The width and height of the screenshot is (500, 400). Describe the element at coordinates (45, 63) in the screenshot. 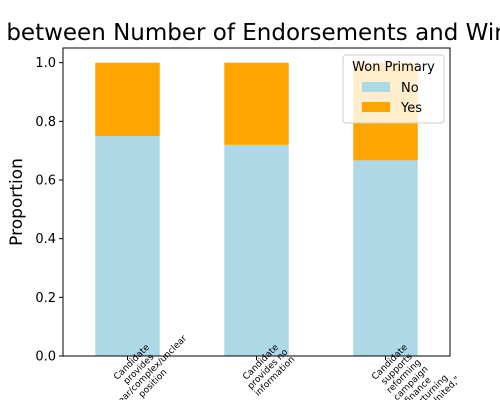

I see `y-tick-label: 1.0` at that location.